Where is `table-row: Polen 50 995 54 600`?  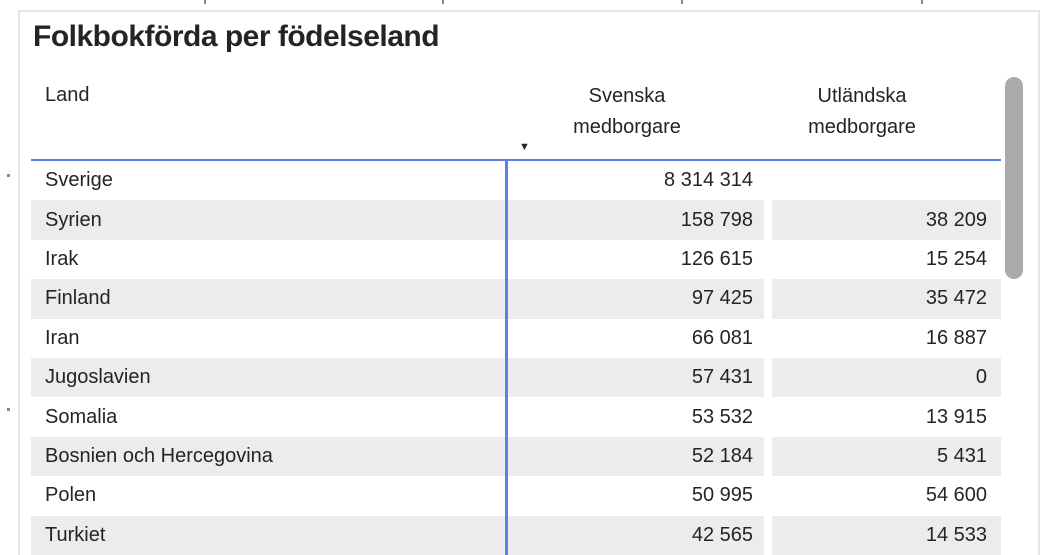 table-row: Polen 50 995 54 600 is located at coordinates (516, 496).